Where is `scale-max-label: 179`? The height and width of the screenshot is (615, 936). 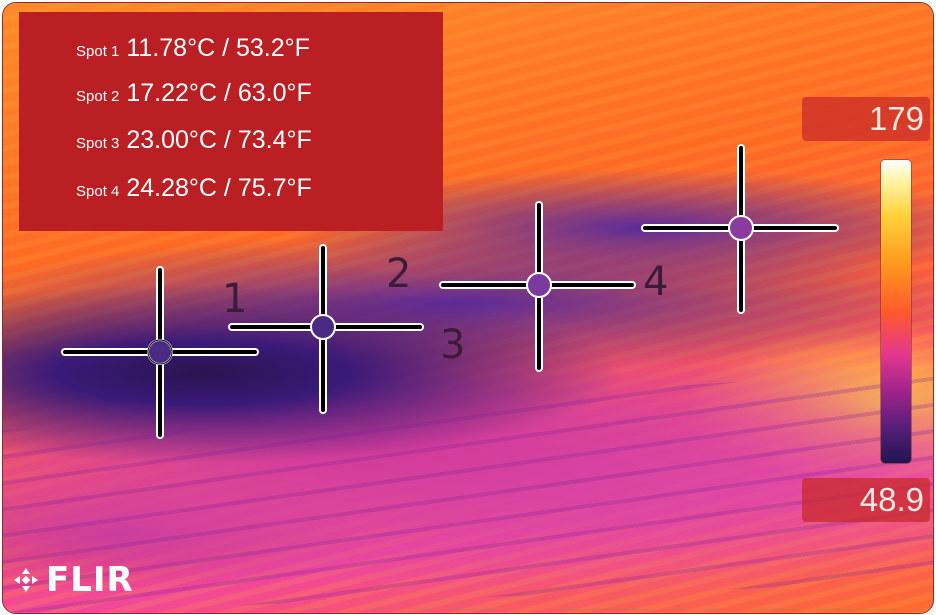
scale-max-label: 179 is located at coordinates (866, 119).